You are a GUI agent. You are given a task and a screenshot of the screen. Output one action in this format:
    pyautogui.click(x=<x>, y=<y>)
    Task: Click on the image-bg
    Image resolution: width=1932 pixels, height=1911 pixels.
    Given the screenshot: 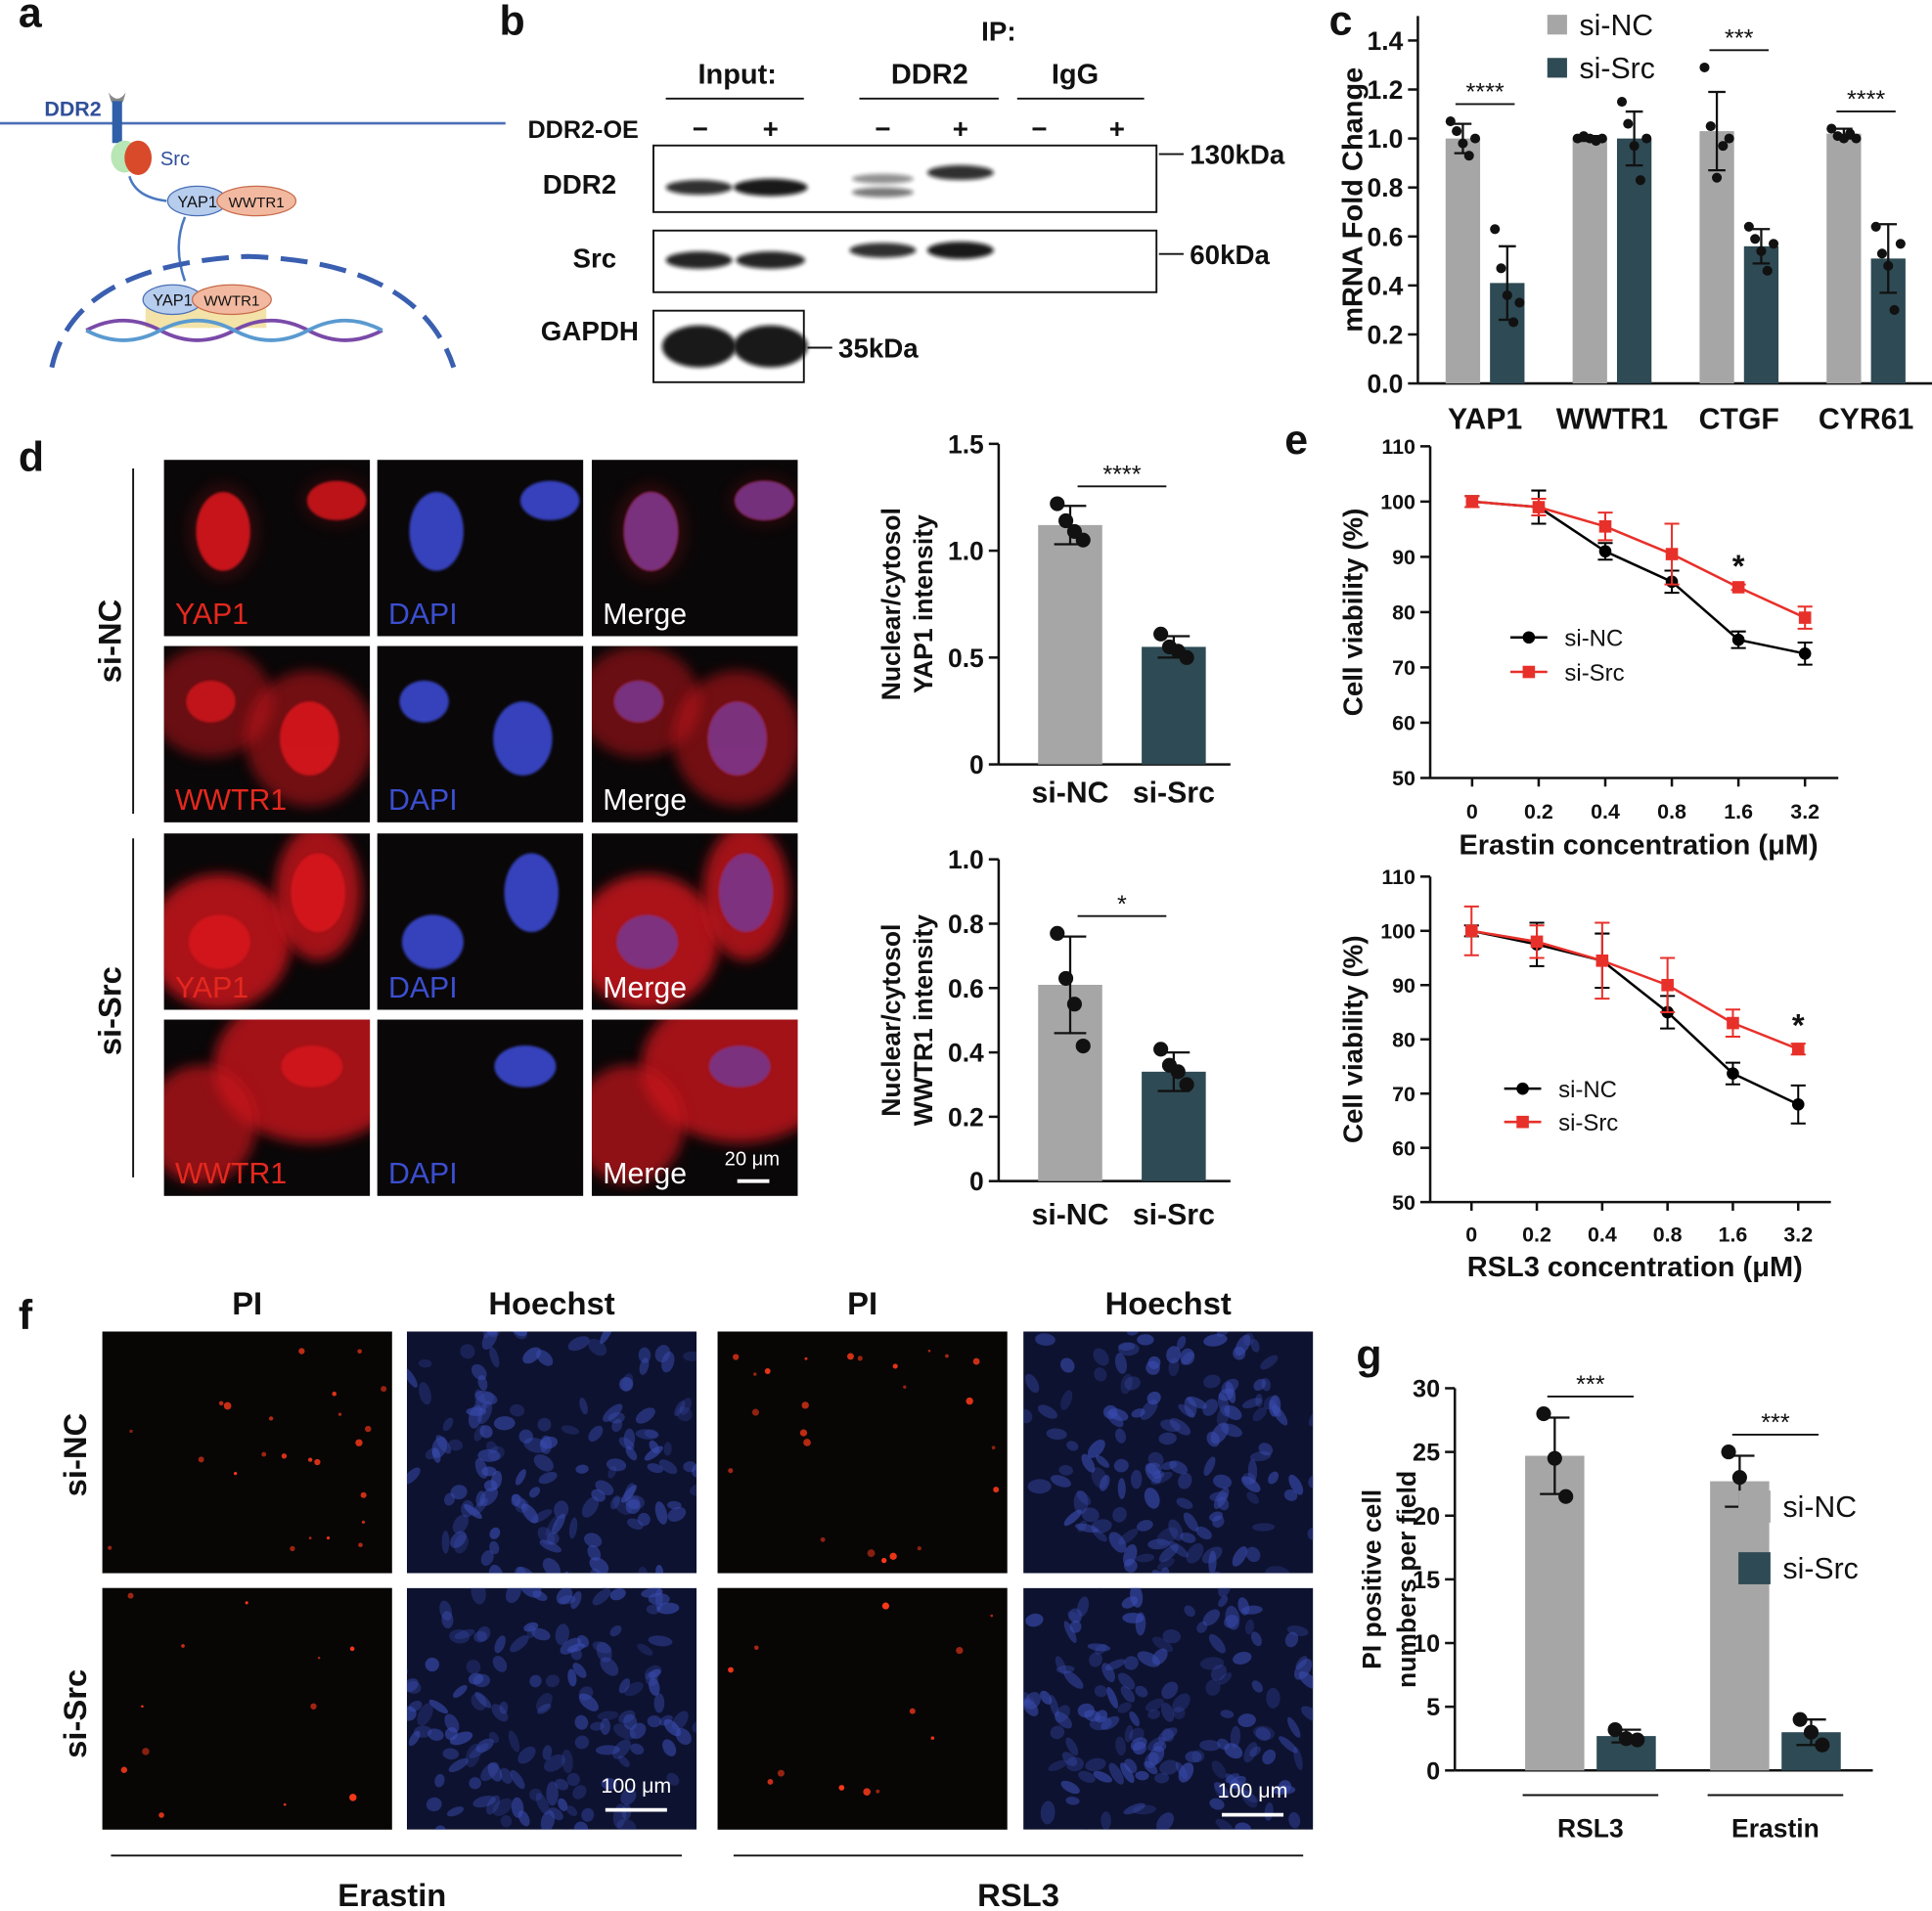 What is the action you would take?
    pyautogui.click(x=862, y=1709)
    